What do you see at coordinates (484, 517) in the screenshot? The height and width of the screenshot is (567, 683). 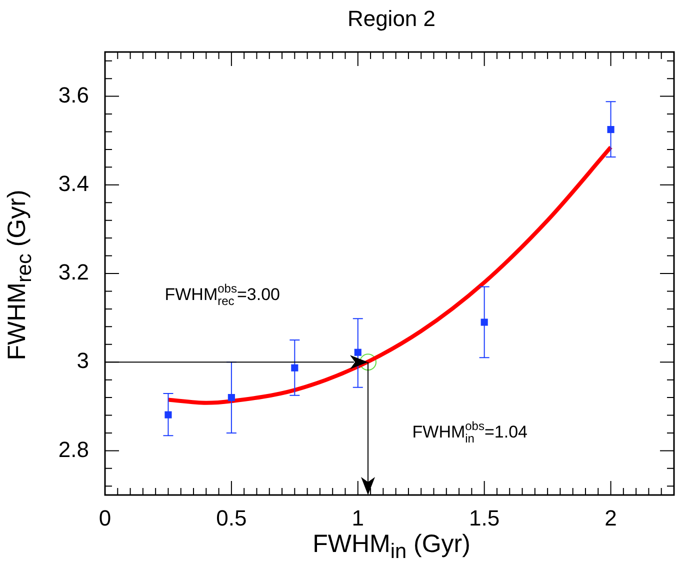 I see `x-tick-label: 1.5` at bounding box center [484, 517].